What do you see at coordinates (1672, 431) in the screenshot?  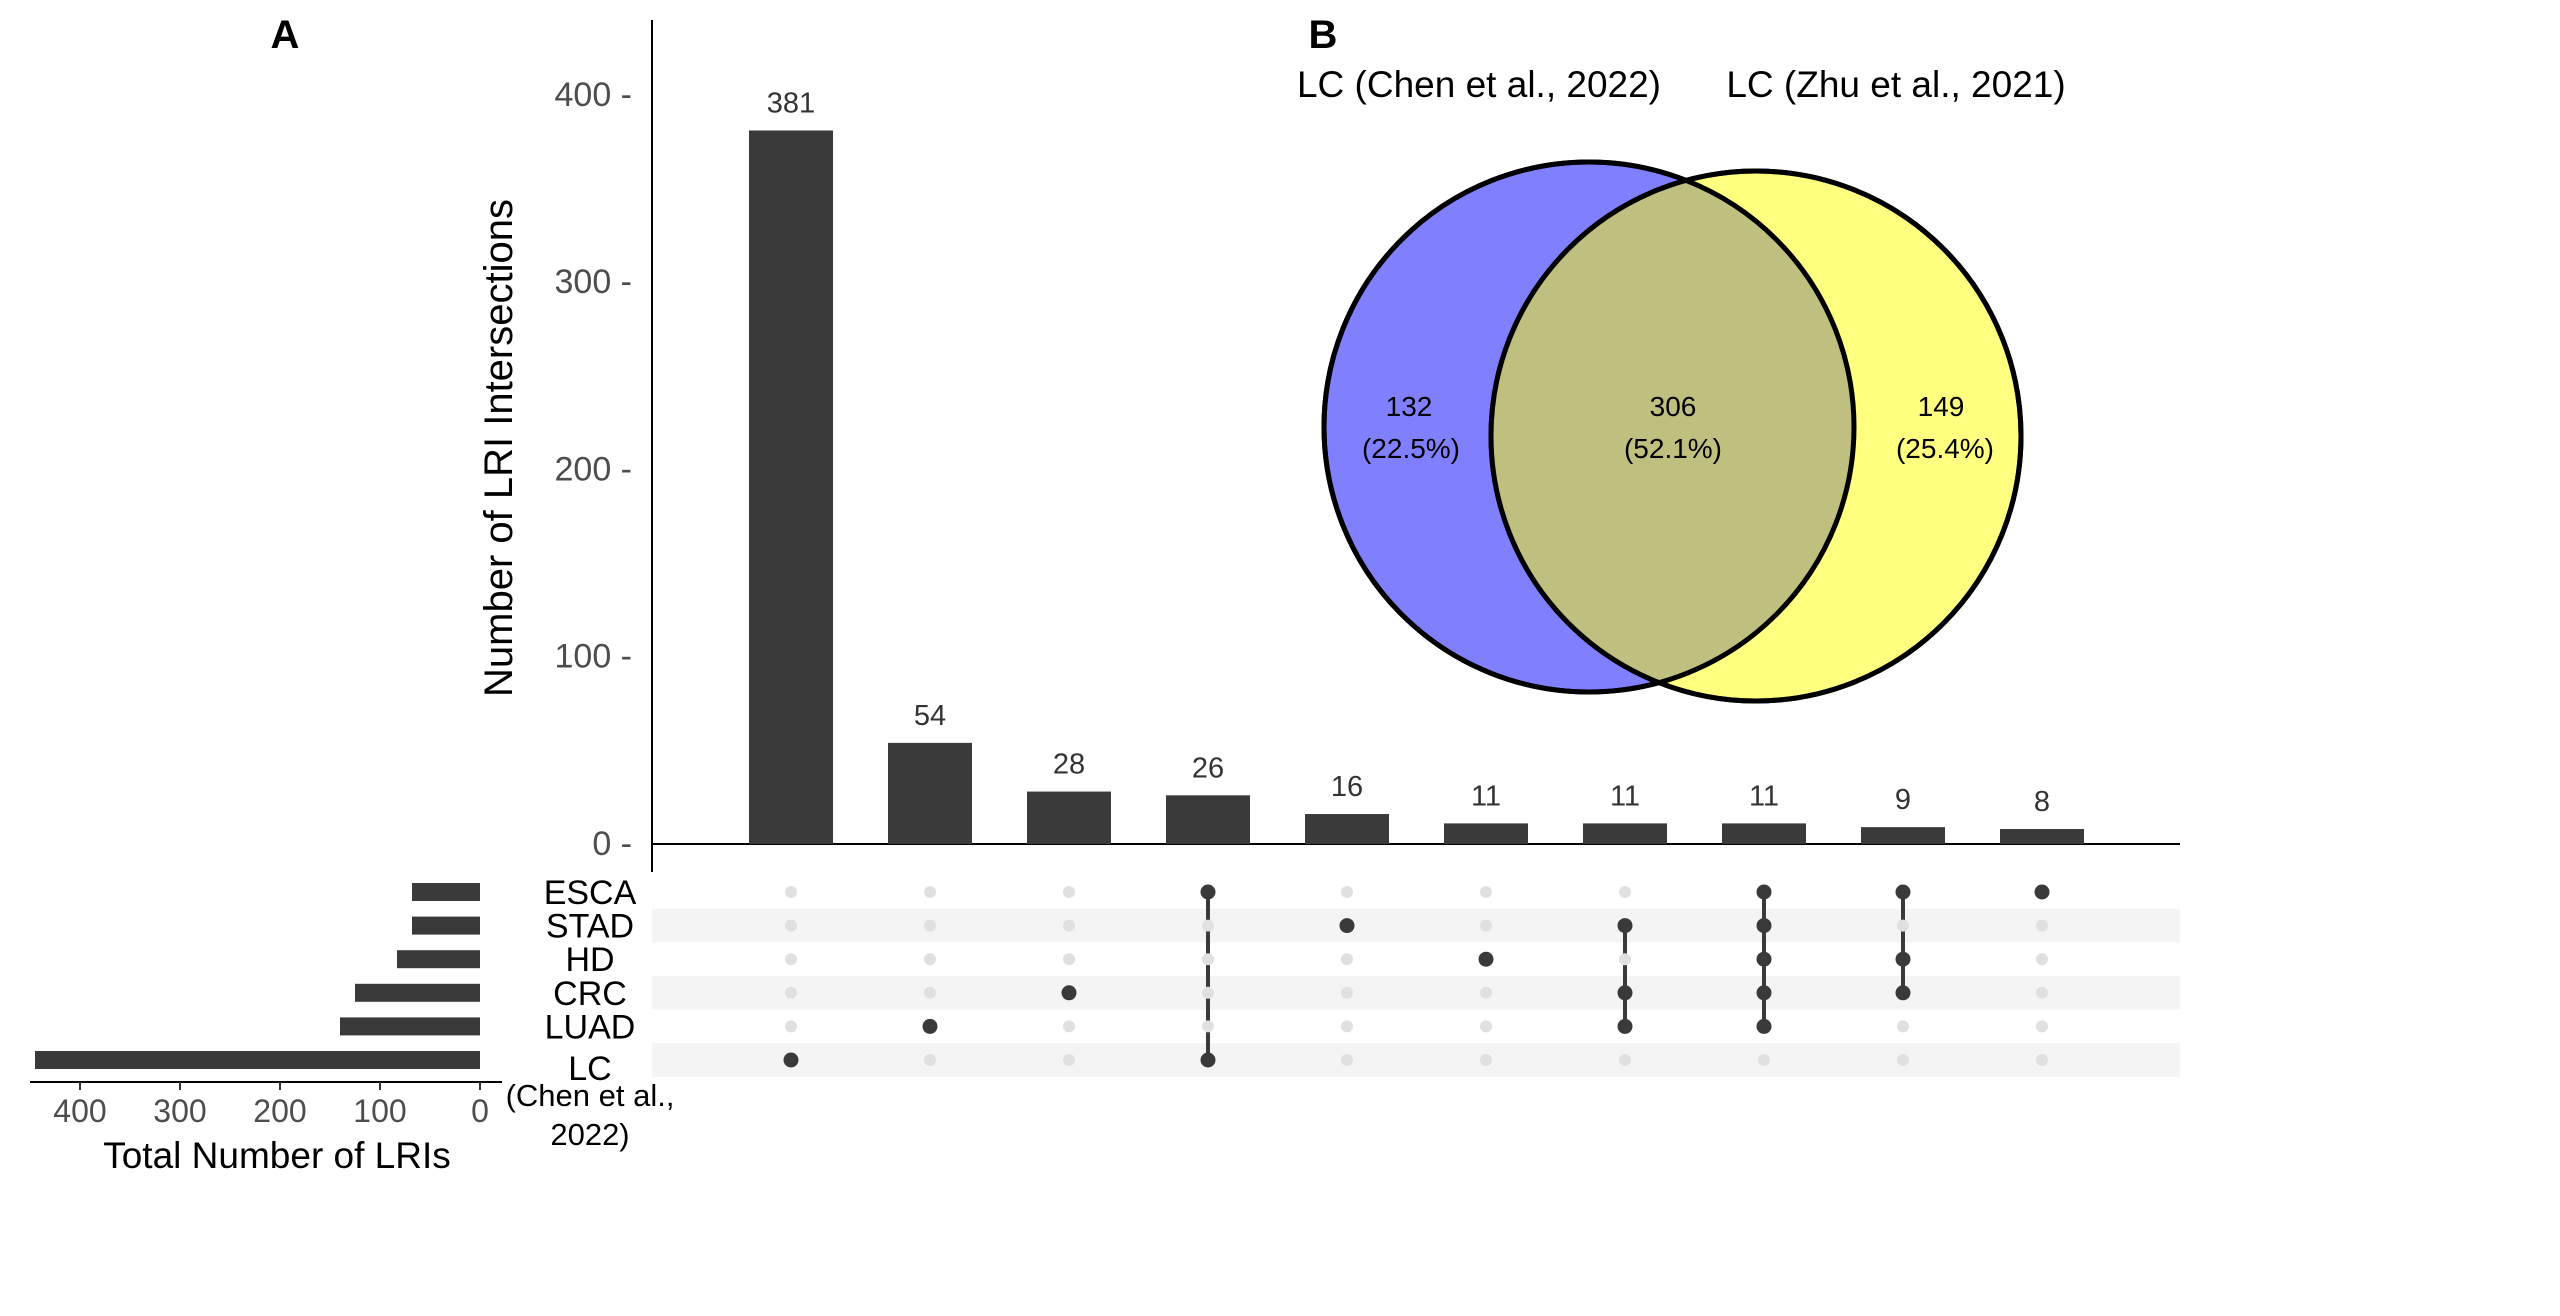 I see `venn-overlap-region` at bounding box center [1672, 431].